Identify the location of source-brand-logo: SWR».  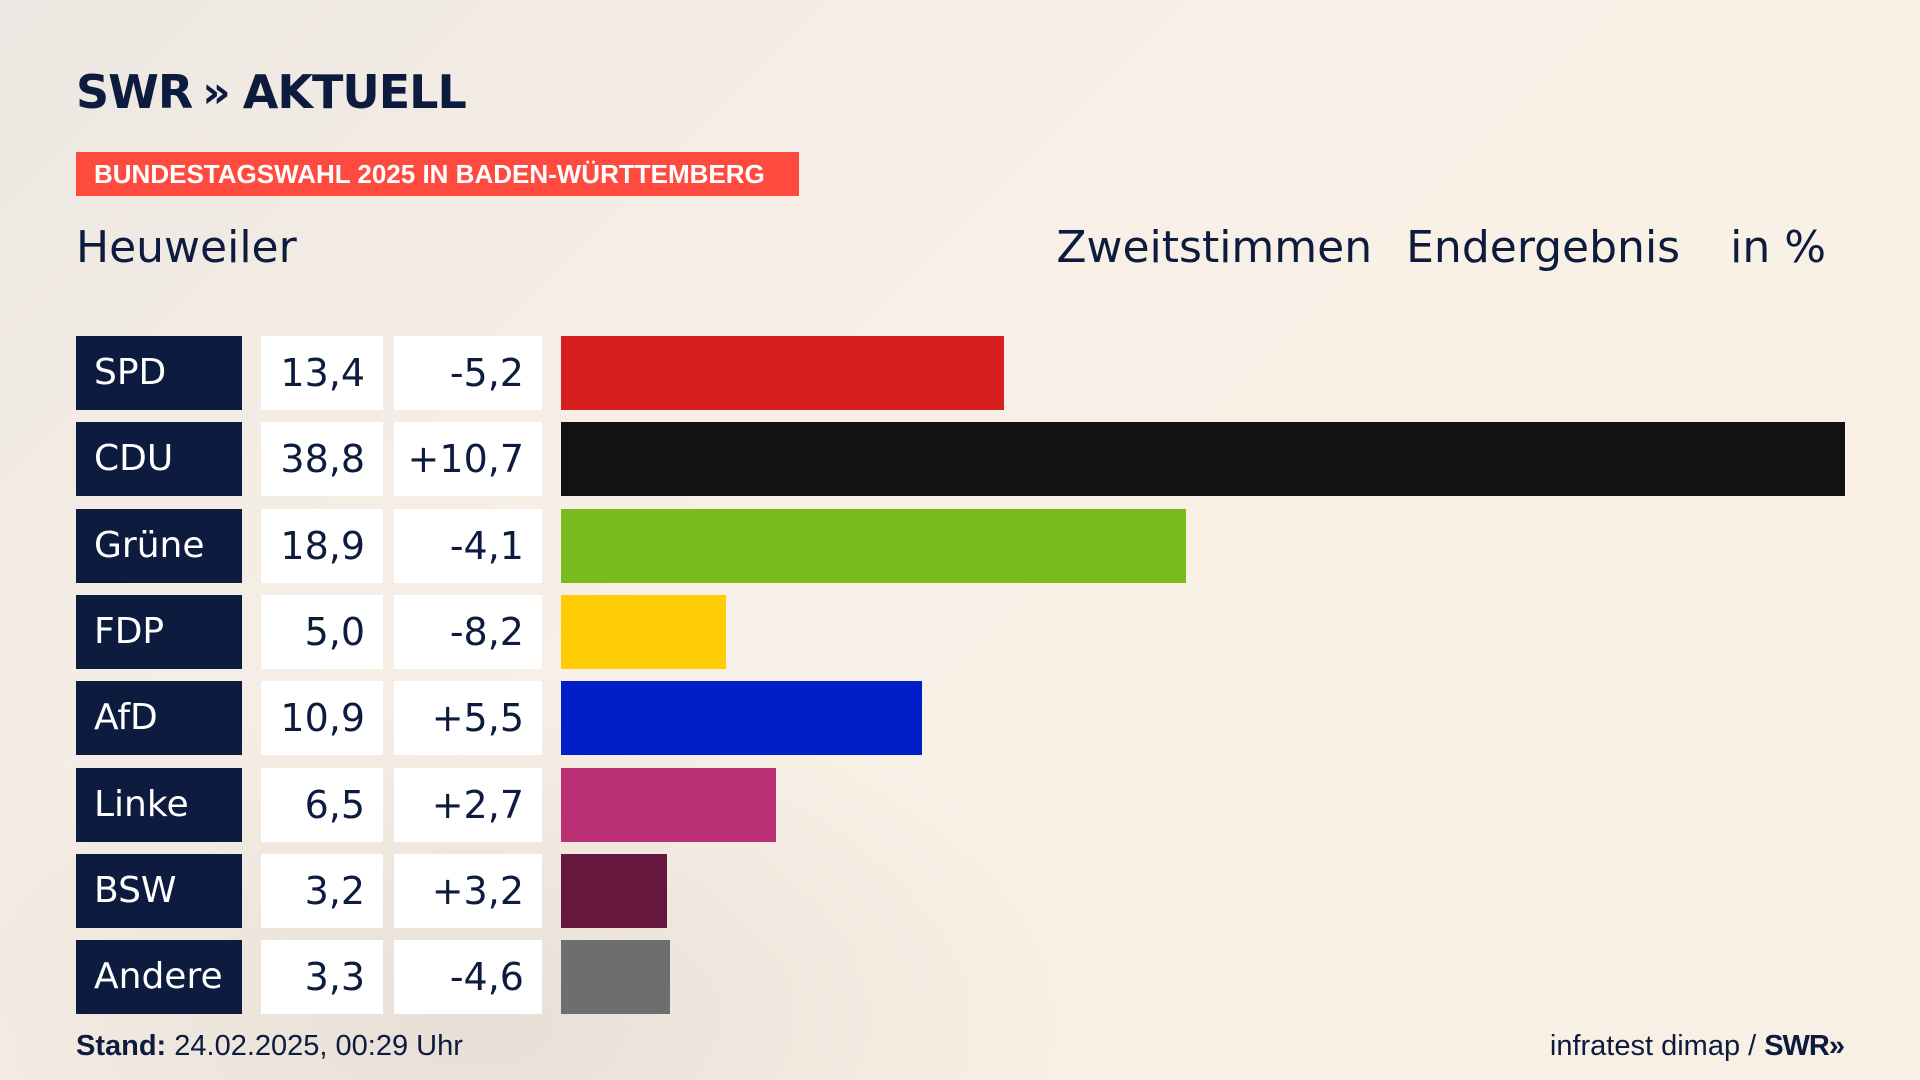
(1804, 1046).